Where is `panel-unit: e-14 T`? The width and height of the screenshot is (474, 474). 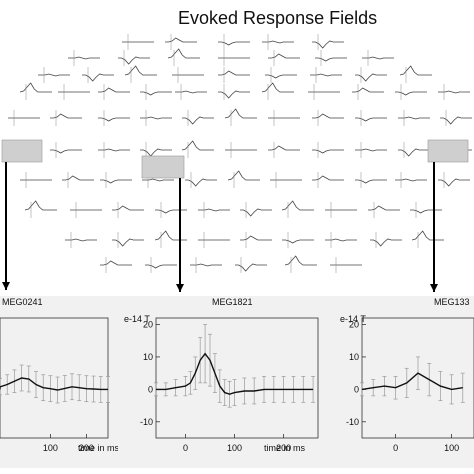
panel-unit: e-14 T is located at coordinates (353, 319).